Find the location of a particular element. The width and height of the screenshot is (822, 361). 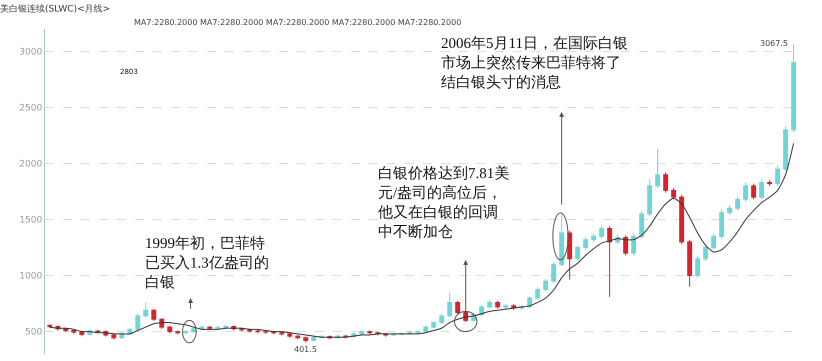

chart-title: 美白银连续(SLWC)<月线> is located at coordinates (55, 9).